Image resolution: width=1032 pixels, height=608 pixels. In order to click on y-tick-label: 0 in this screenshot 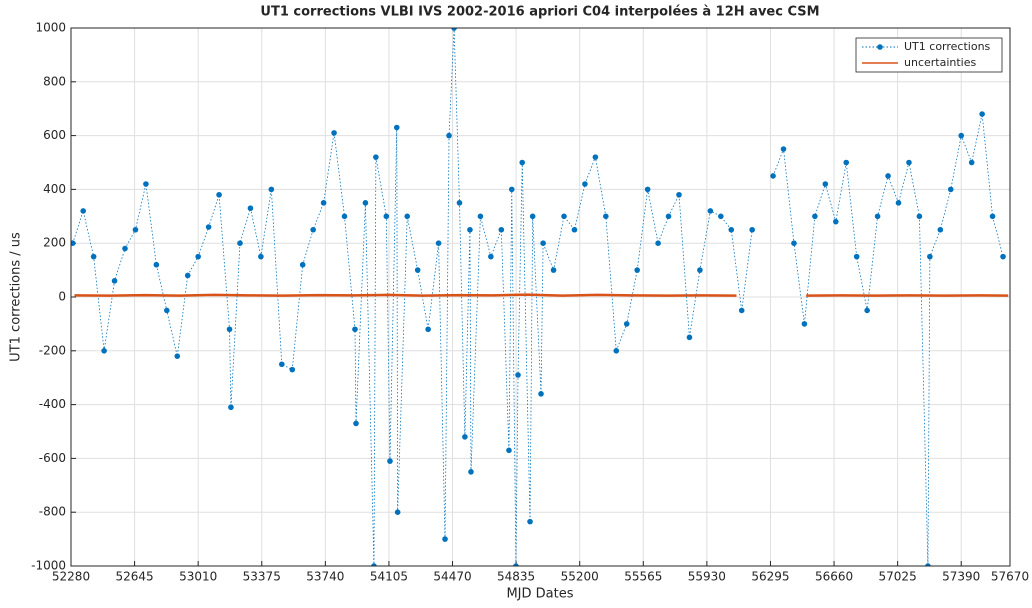, I will do `click(62, 297)`.